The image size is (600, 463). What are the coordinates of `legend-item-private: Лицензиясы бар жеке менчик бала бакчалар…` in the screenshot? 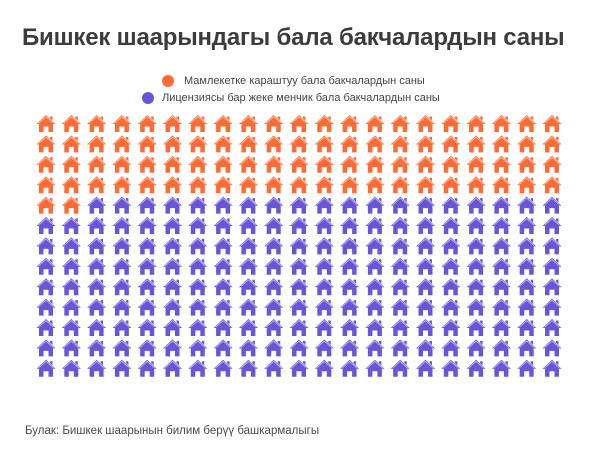 It's located at (371, 97).